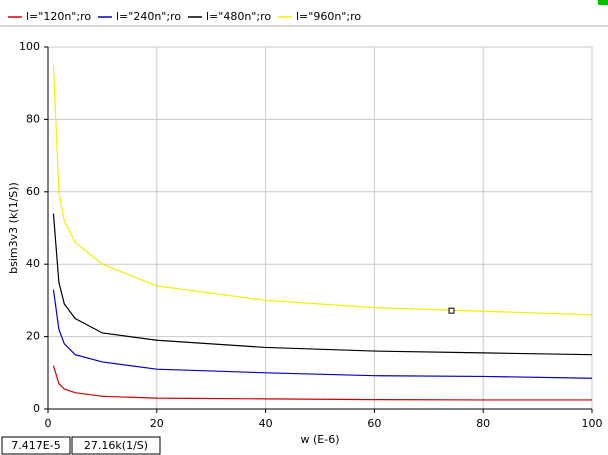 The image size is (608, 455). I want to click on series-line, so click(322, 383).